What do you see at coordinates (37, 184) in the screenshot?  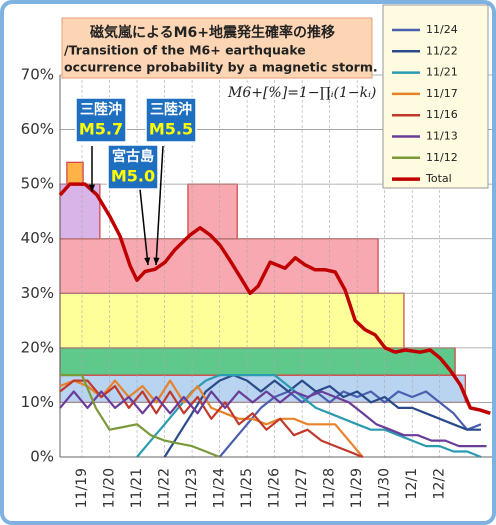 I see `y-tick-label: 50%` at bounding box center [37, 184].